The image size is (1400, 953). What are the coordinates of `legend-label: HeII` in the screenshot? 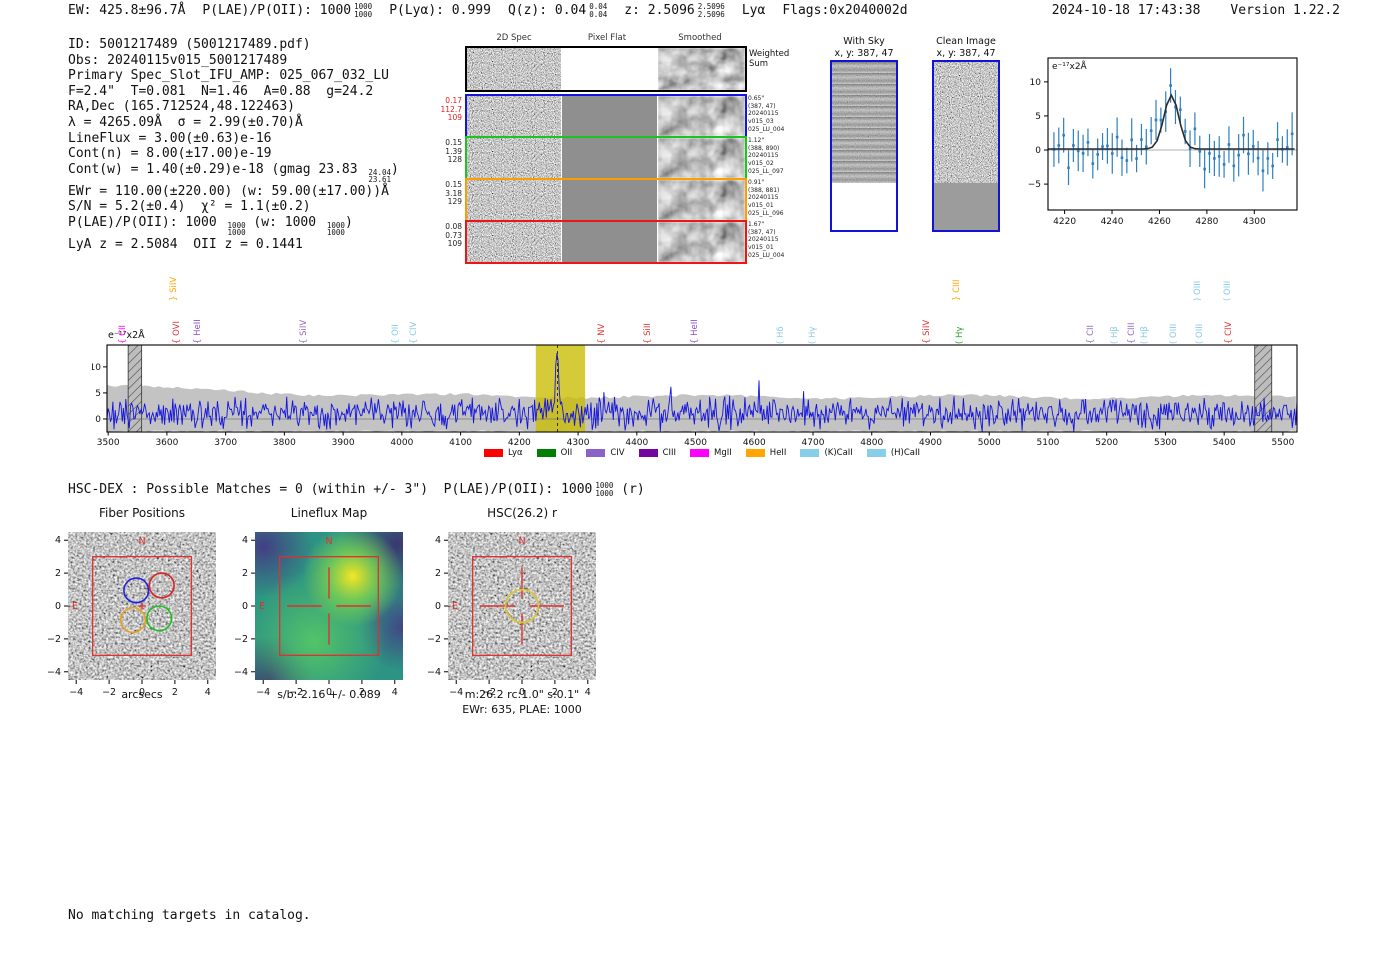 It's located at (778, 453).